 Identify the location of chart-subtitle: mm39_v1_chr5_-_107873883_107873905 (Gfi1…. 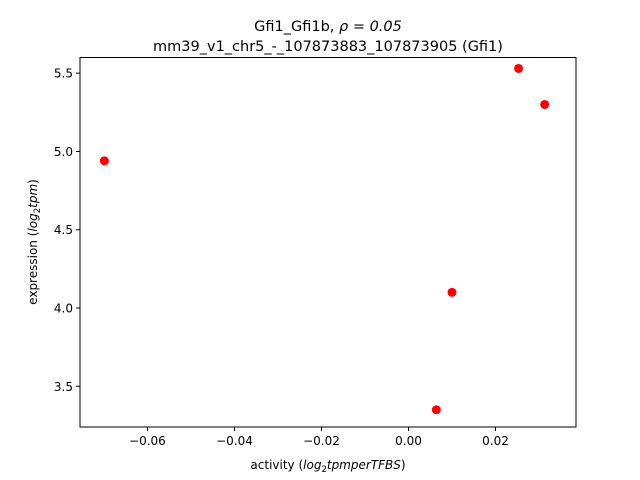
(328, 47).